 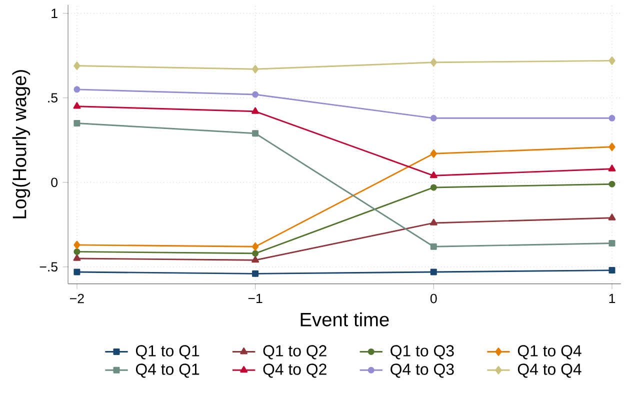 I want to click on x-tick-label: −2, so click(x=77, y=299).